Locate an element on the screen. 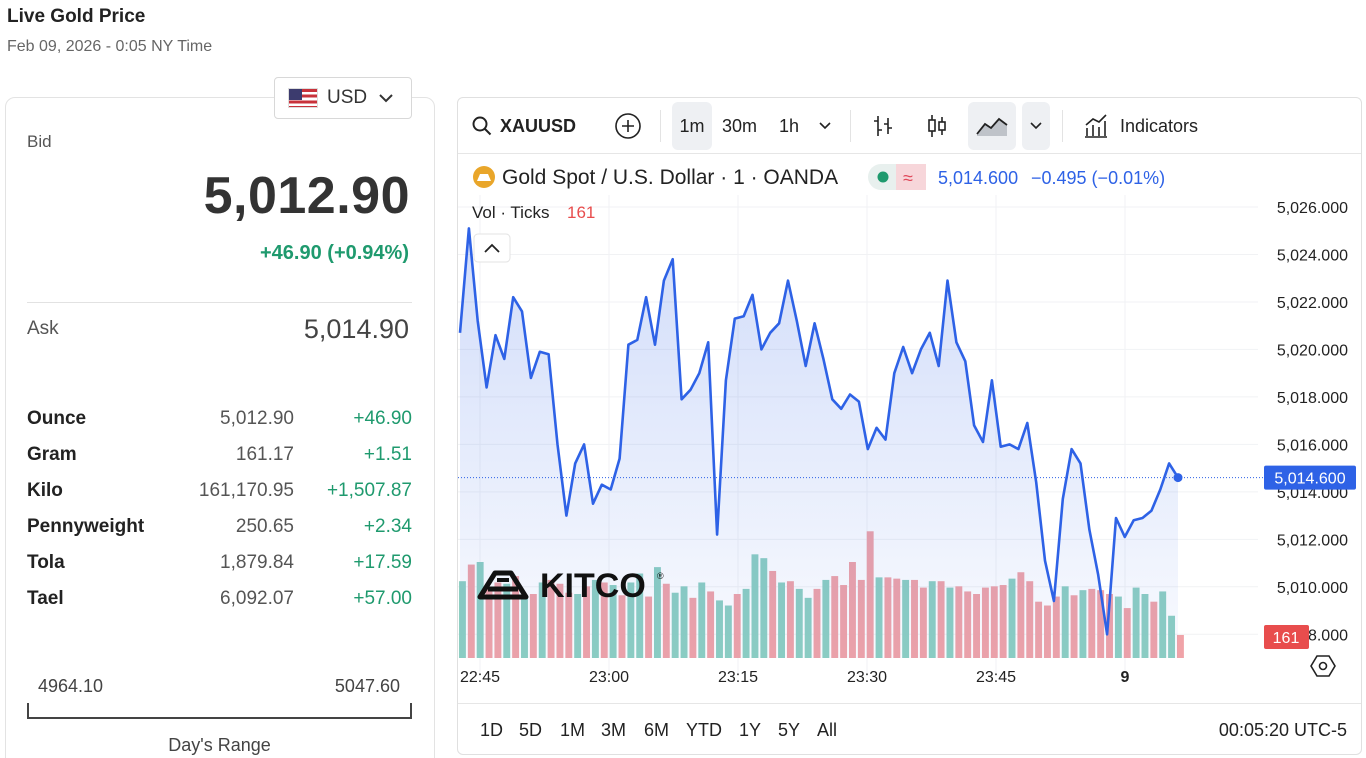 The width and height of the screenshot is (1366, 758). table-row: Ounce 5,012.90 +46.90 is located at coordinates (219, 422).